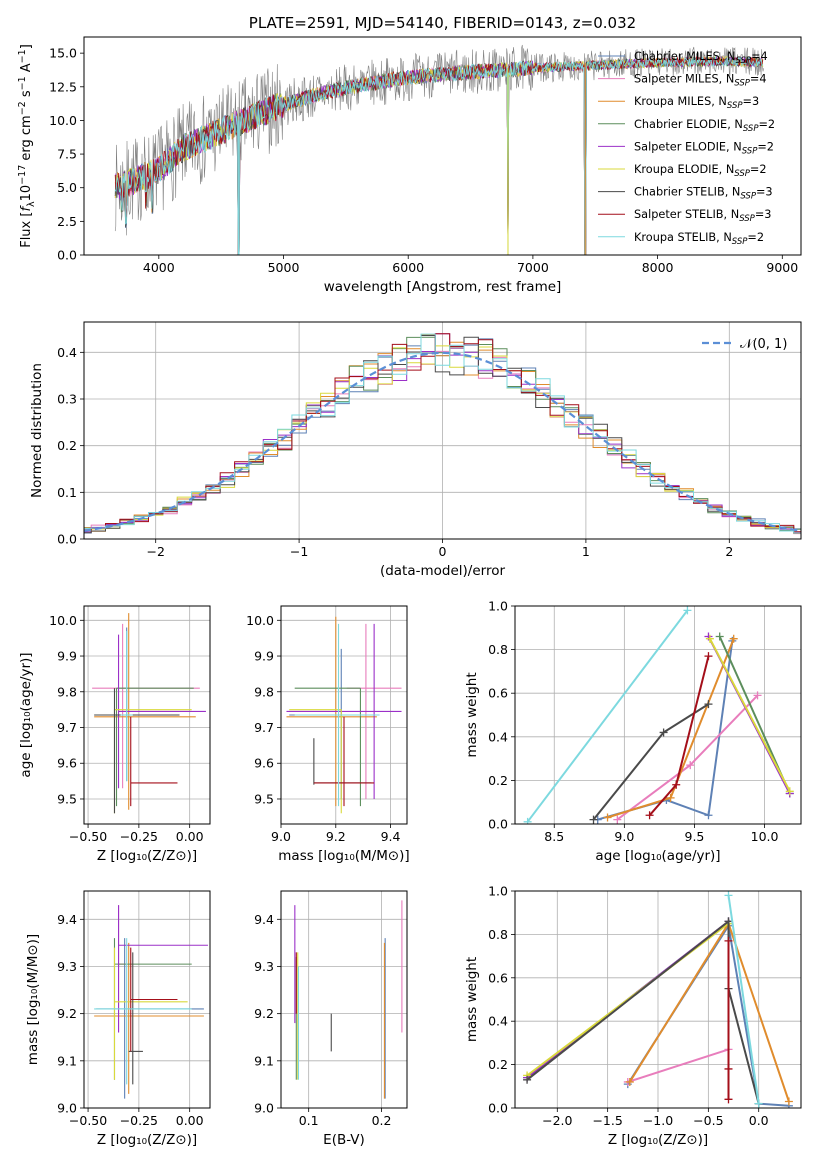 Image resolution: width=819 pixels, height=1170 pixels. What do you see at coordinates (472, 999) in the screenshot?
I see `y-axis-label: mass weight` at bounding box center [472, 999].